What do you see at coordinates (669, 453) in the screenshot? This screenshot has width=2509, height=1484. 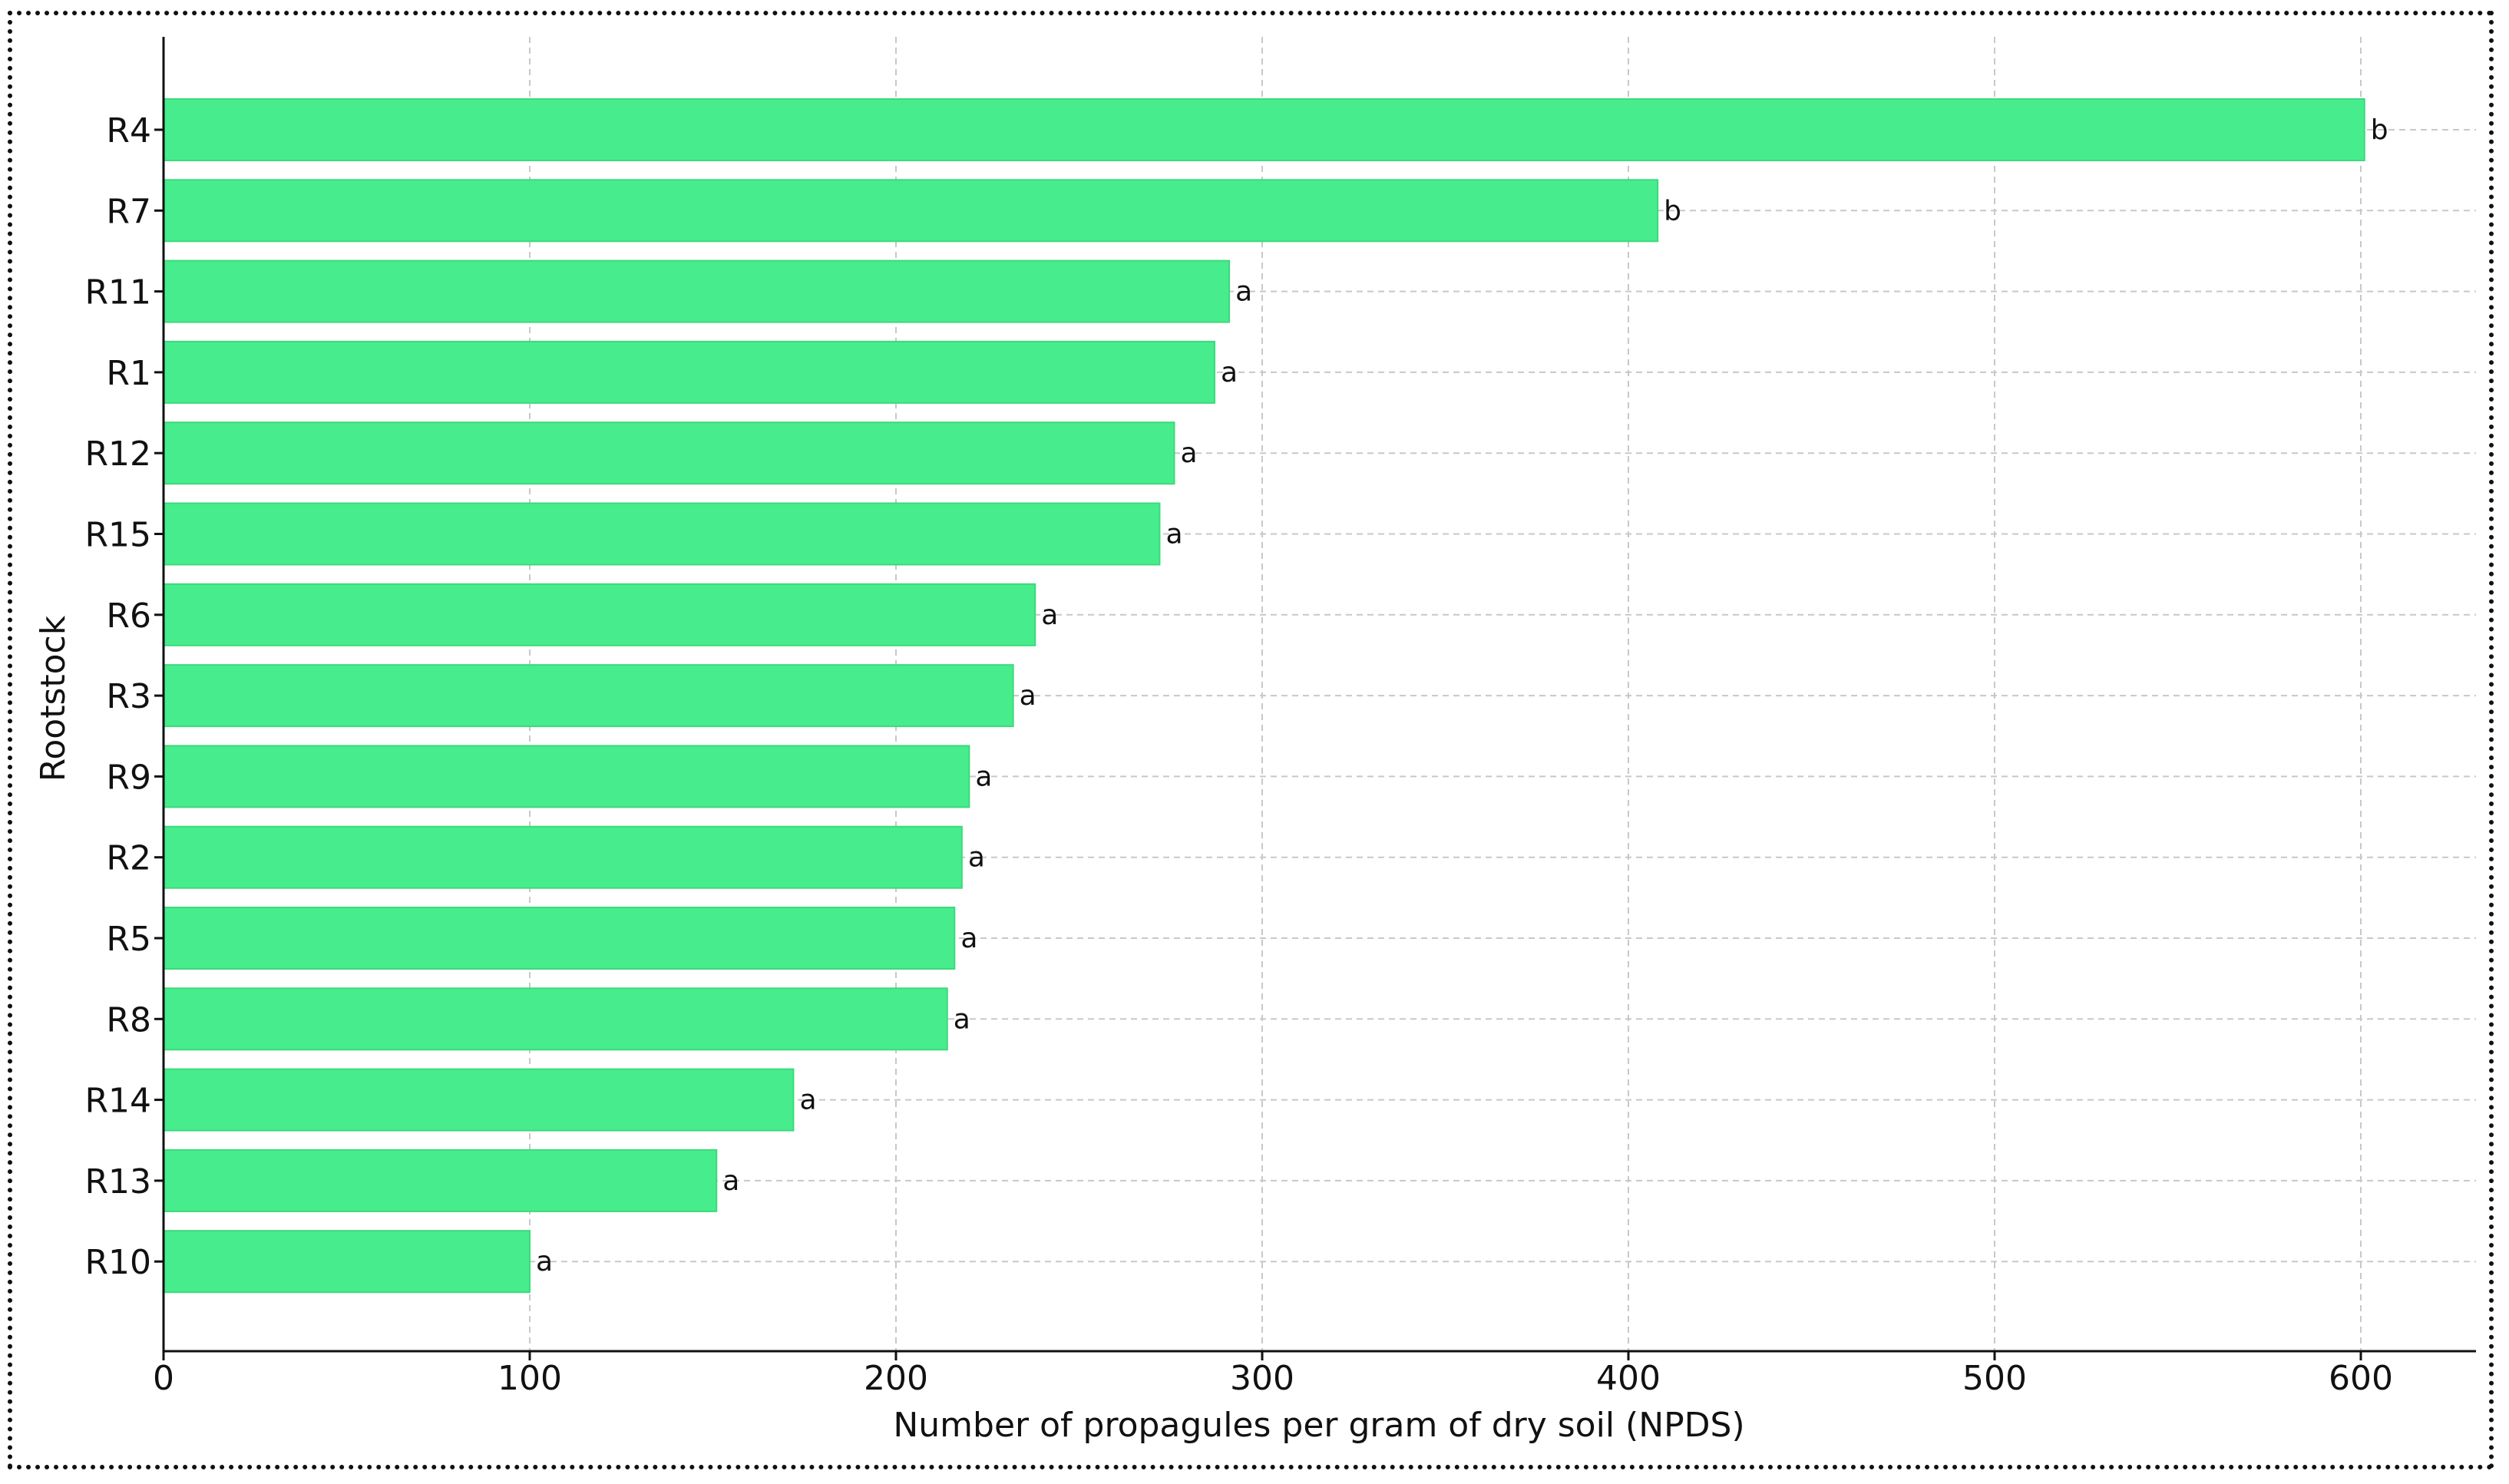 I see `bar-r12` at bounding box center [669, 453].